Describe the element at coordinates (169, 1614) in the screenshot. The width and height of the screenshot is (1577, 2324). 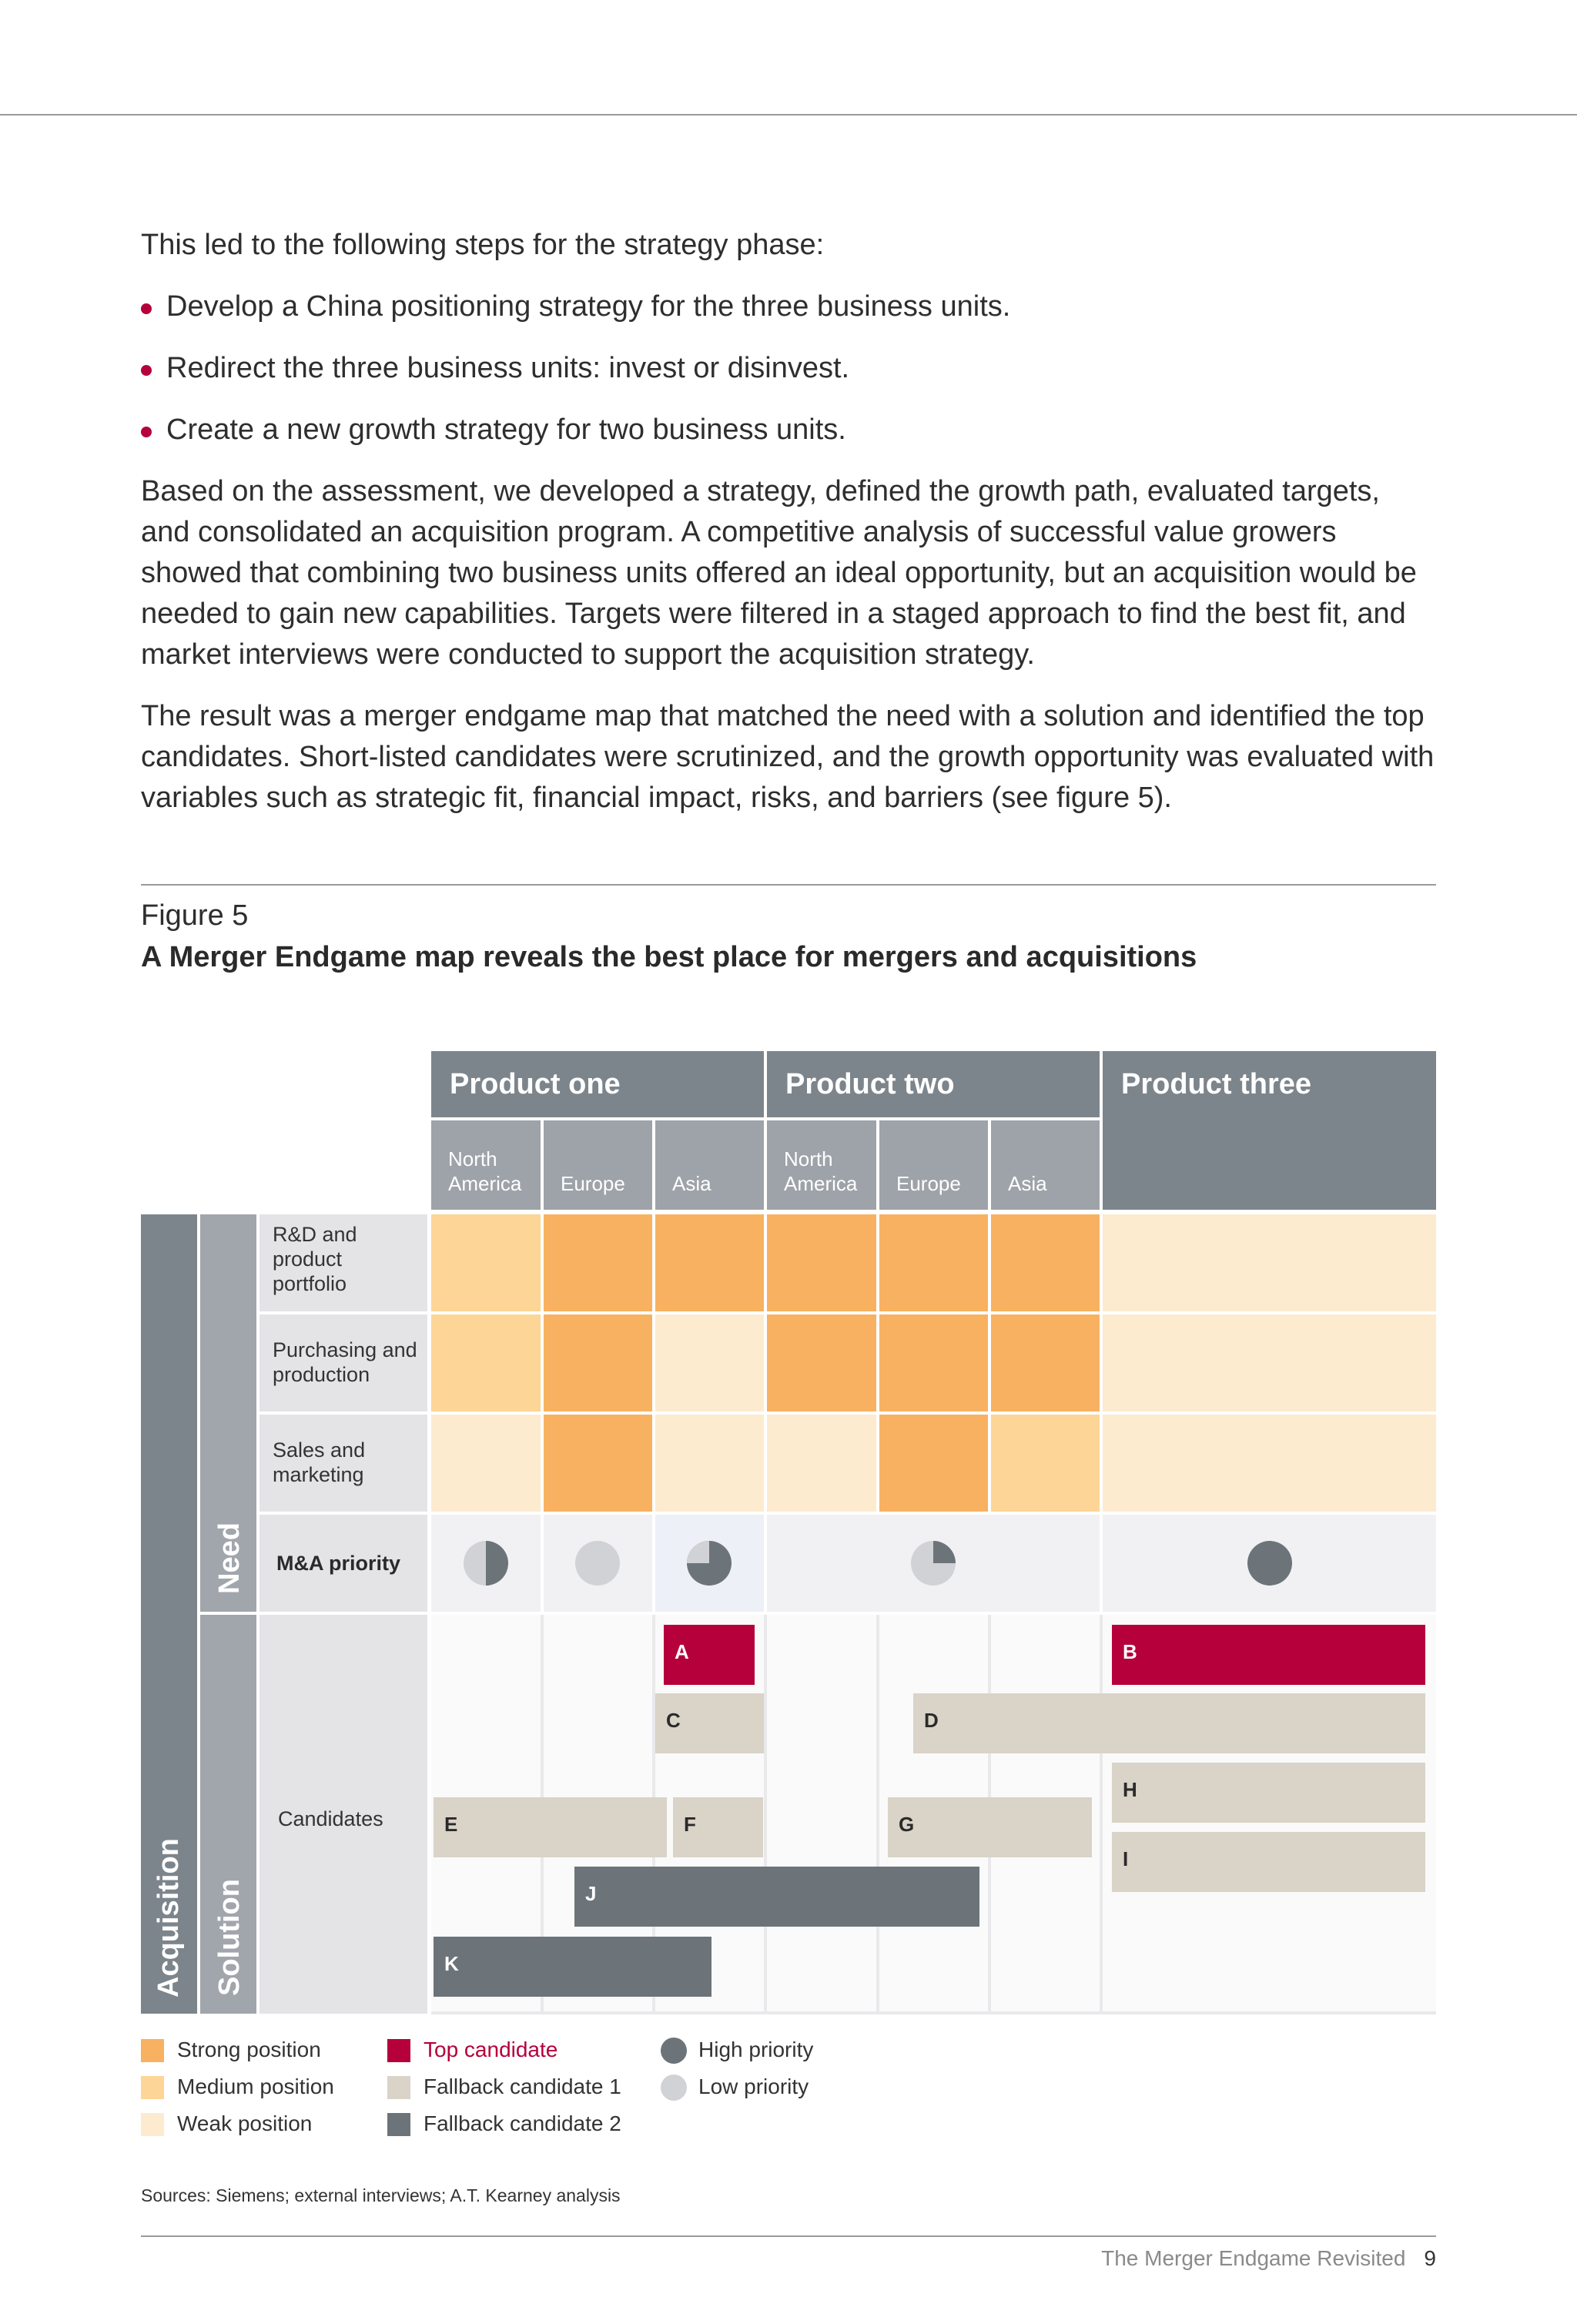
I see `acquisition-band` at that location.